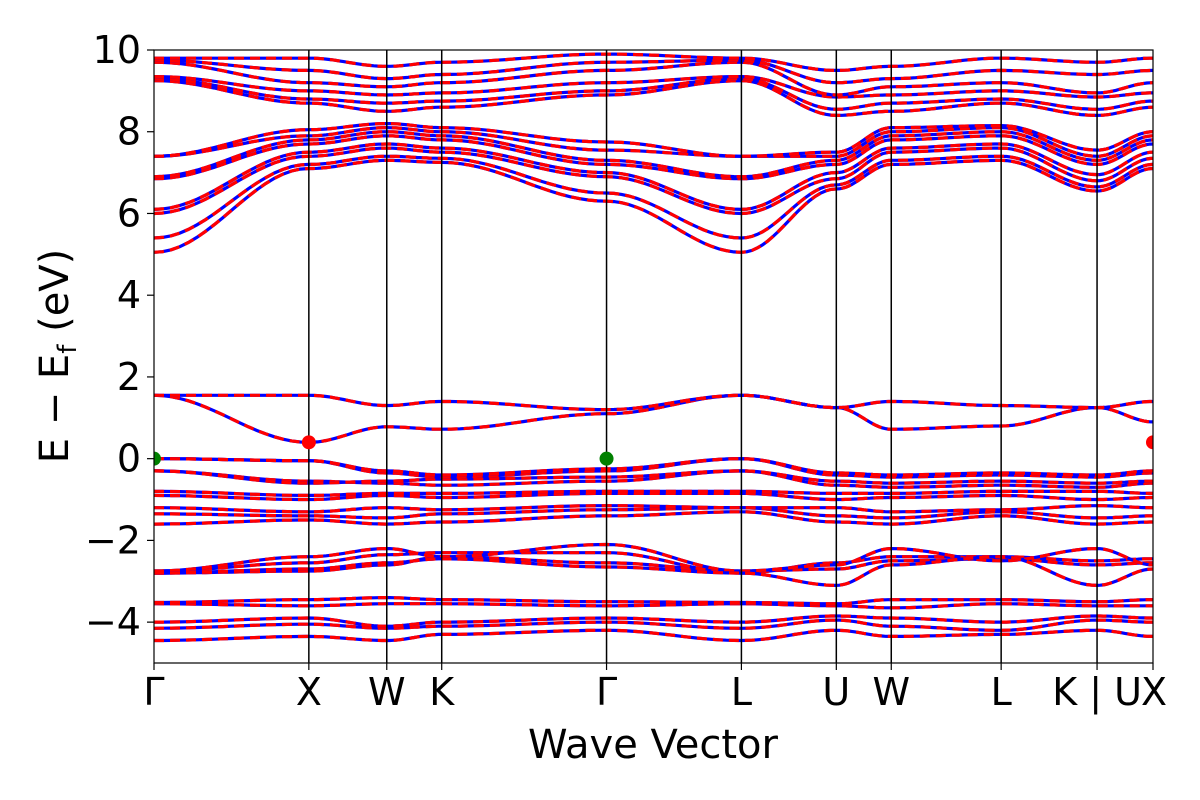 The height and width of the screenshot is (800, 1200). Describe the element at coordinates (129, 132) in the screenshot. I see `y-tick-label: 8` at that location.